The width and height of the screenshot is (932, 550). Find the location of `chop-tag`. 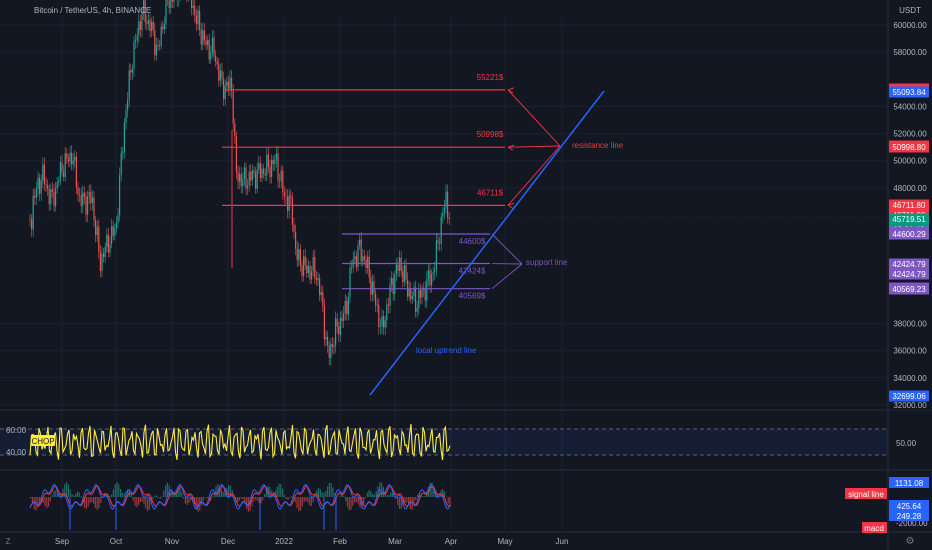

chop-tag is located at coordinates (43, 440).